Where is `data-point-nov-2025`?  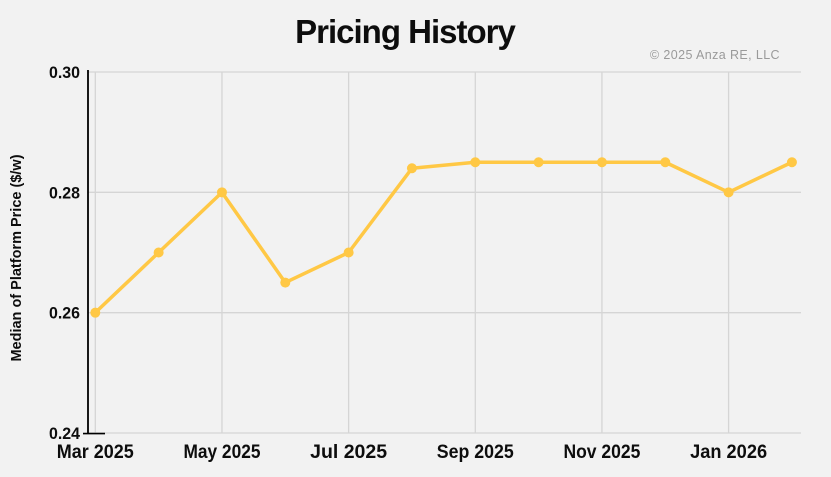 data-point-nov-2025 is located at coordinates (601, 162).